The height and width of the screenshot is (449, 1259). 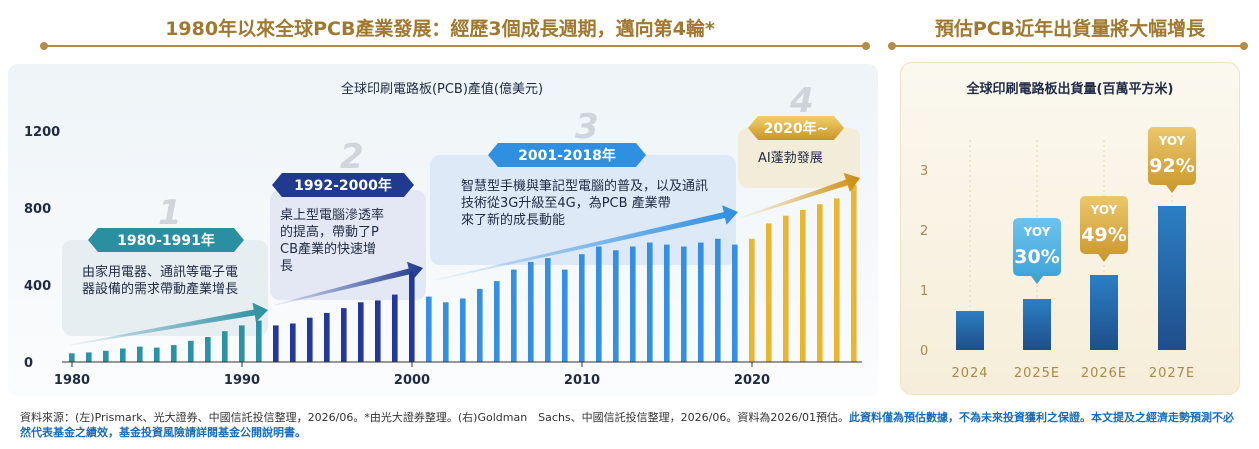 What do you see at coordinates (123, 355) in the screenshot?
I see `bar-1983` at bounding box center [123, 355].